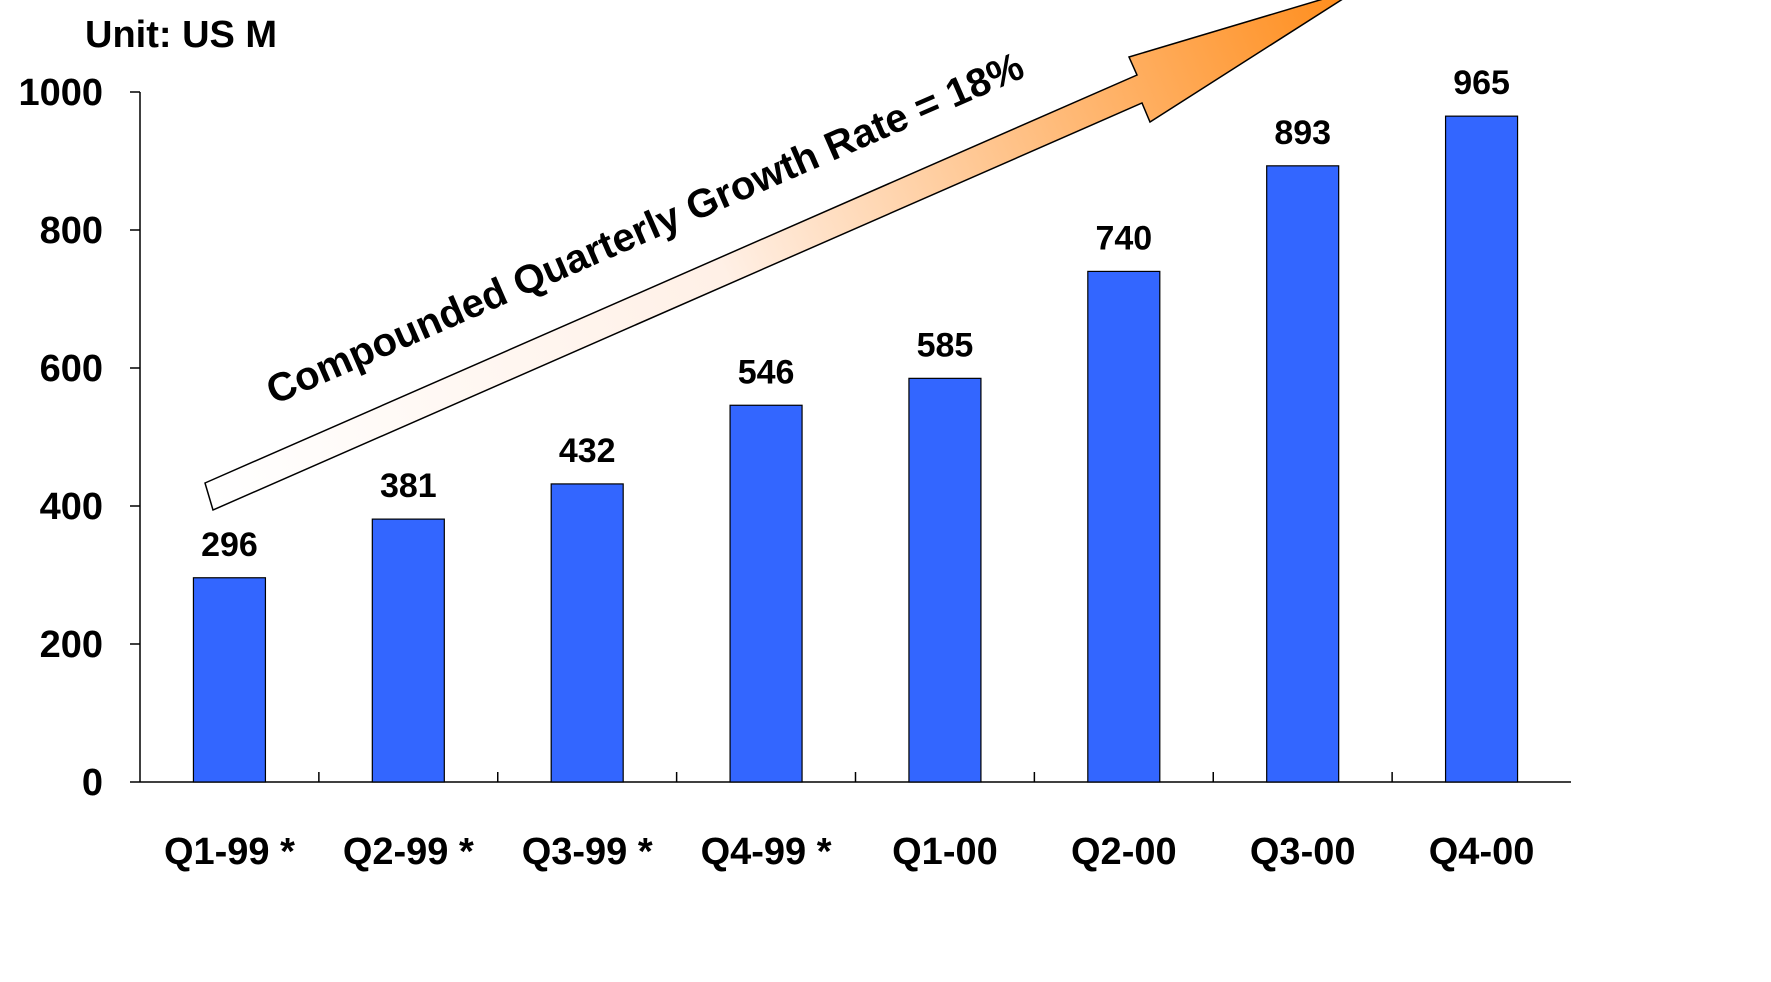 This screenshot has width=1771, height=982. Describe the element at coordinates (181, 35) in the screenshot. I see `unit-label: Unit: US M` at that location.